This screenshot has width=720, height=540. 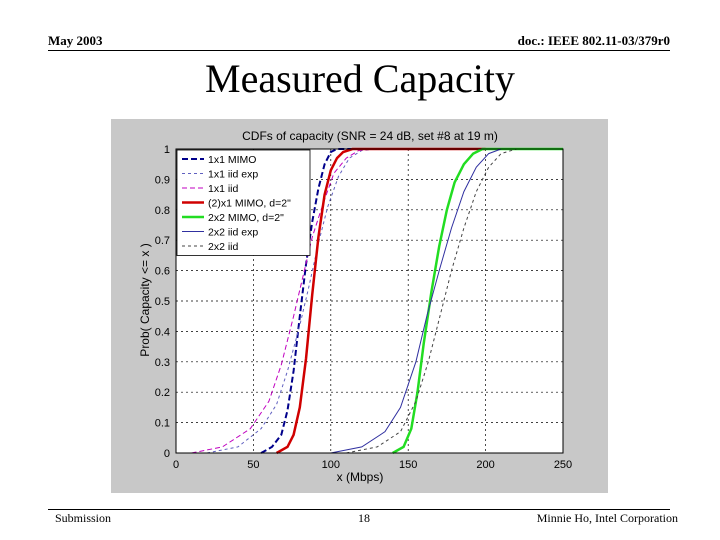 What do you see at coordinates (162, 241) in the screenshot?
I see `y-tick-label: 0.7` at bounding box center [162, 241].